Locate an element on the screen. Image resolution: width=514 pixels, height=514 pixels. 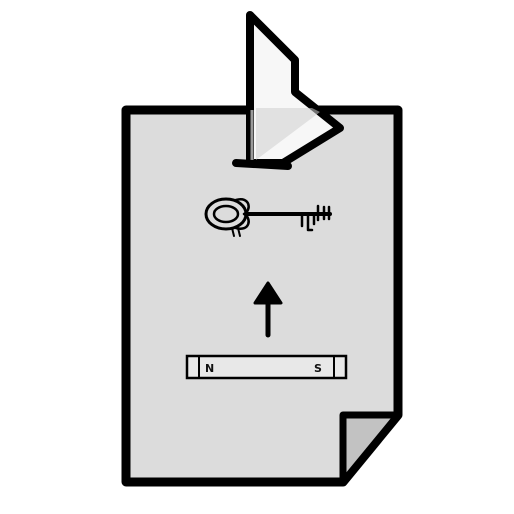
bar-magnet-icon: N S is located at coordinates (266, 367).